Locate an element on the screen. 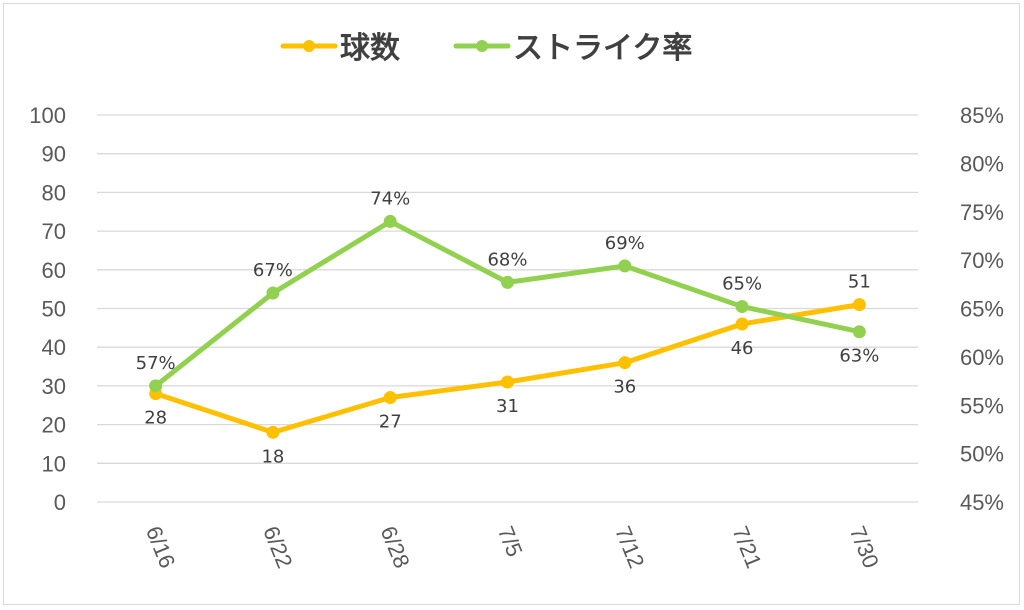 The width and height of the screenshot is (1024, 610). x-tick-label: 7/5 is located at coordinates (510, 542).